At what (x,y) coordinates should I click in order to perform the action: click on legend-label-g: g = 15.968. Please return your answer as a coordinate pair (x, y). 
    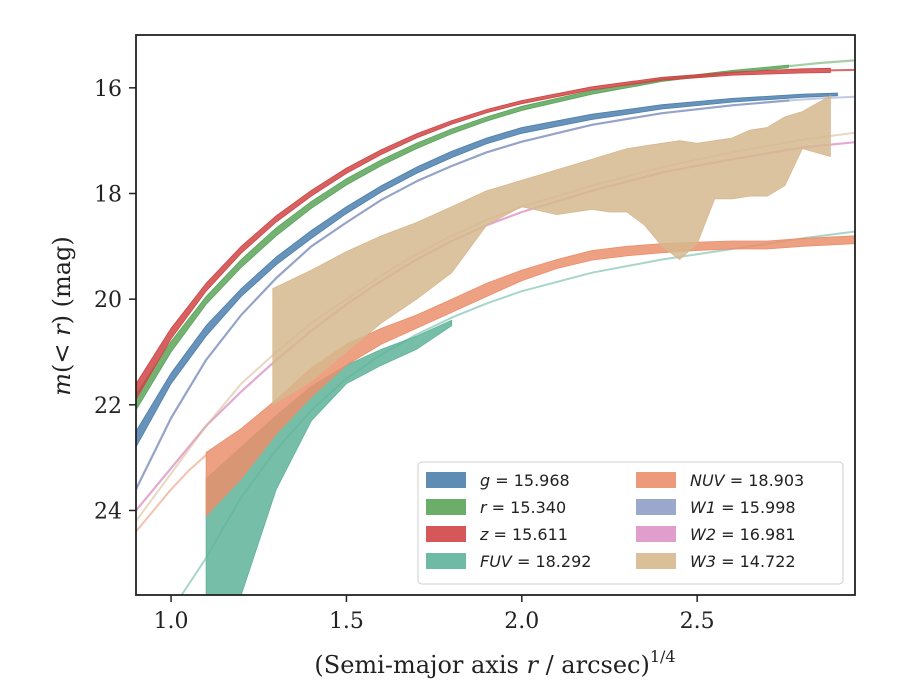
    Looking at the image, I should click on (525, 480).